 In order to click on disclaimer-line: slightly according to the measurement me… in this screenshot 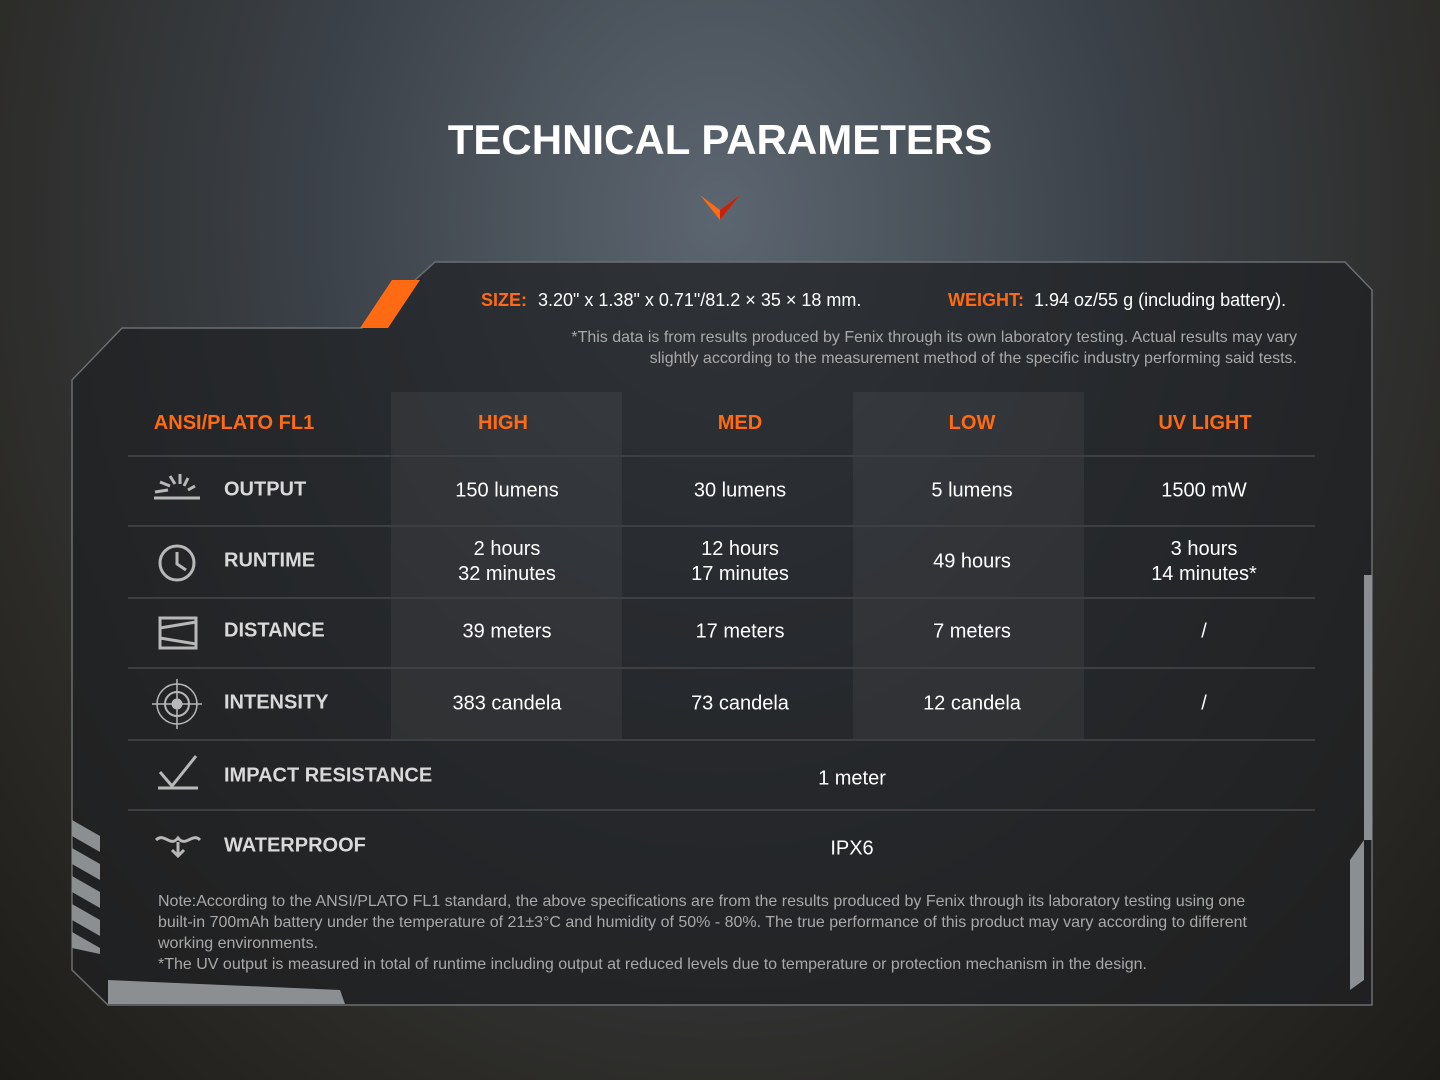, I will do `click(973, 358)`.